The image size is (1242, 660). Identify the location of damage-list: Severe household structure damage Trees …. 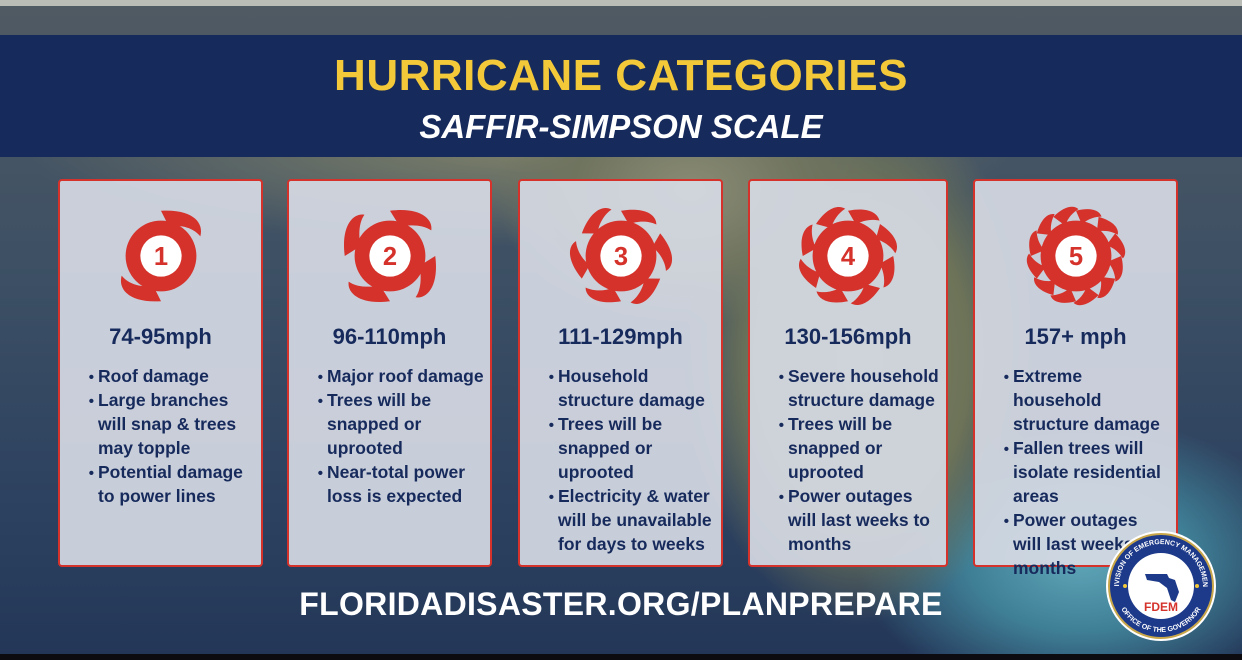
(852, 460).